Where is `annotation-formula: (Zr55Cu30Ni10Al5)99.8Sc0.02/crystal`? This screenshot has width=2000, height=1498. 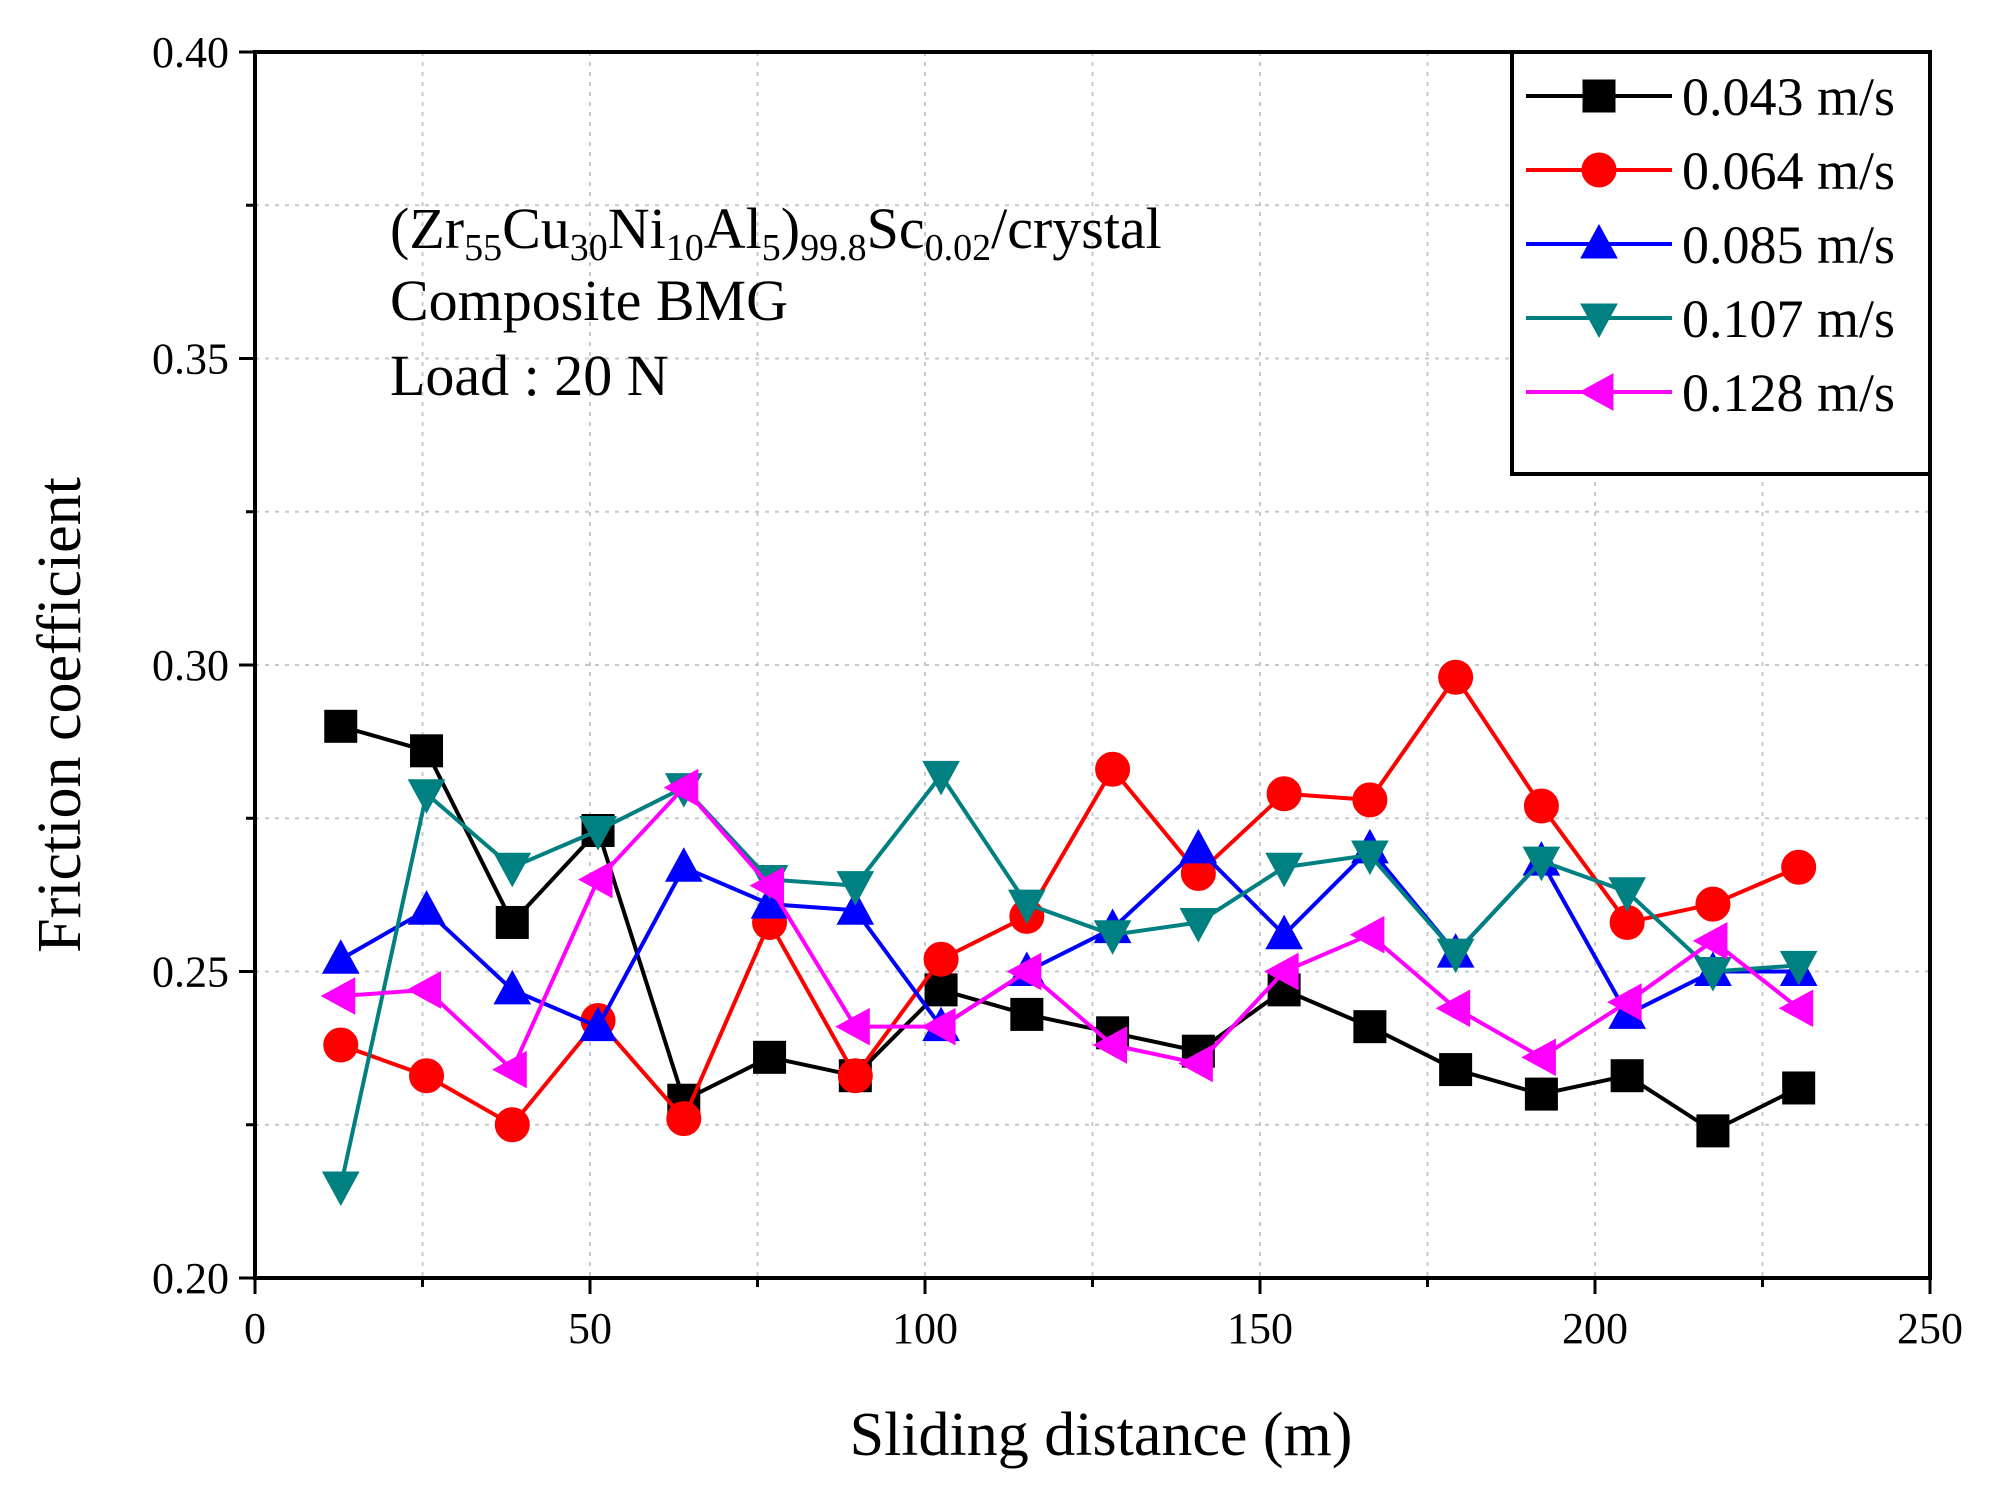
annotation-formula: (Zr55Cu30Ni10Al5)99.8Sc0.02/crystal is located at coordinates (776, 232).